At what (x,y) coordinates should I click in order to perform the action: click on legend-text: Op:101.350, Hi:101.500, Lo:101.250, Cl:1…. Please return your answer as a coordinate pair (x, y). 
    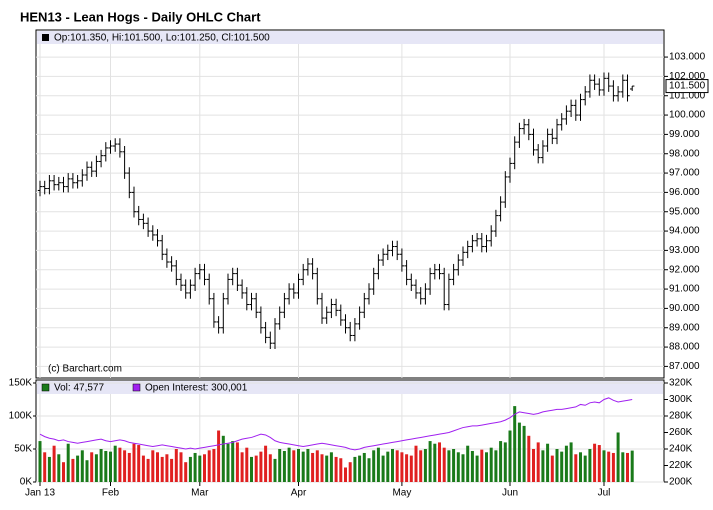
    Looking at the image, I should click on (162, 38).